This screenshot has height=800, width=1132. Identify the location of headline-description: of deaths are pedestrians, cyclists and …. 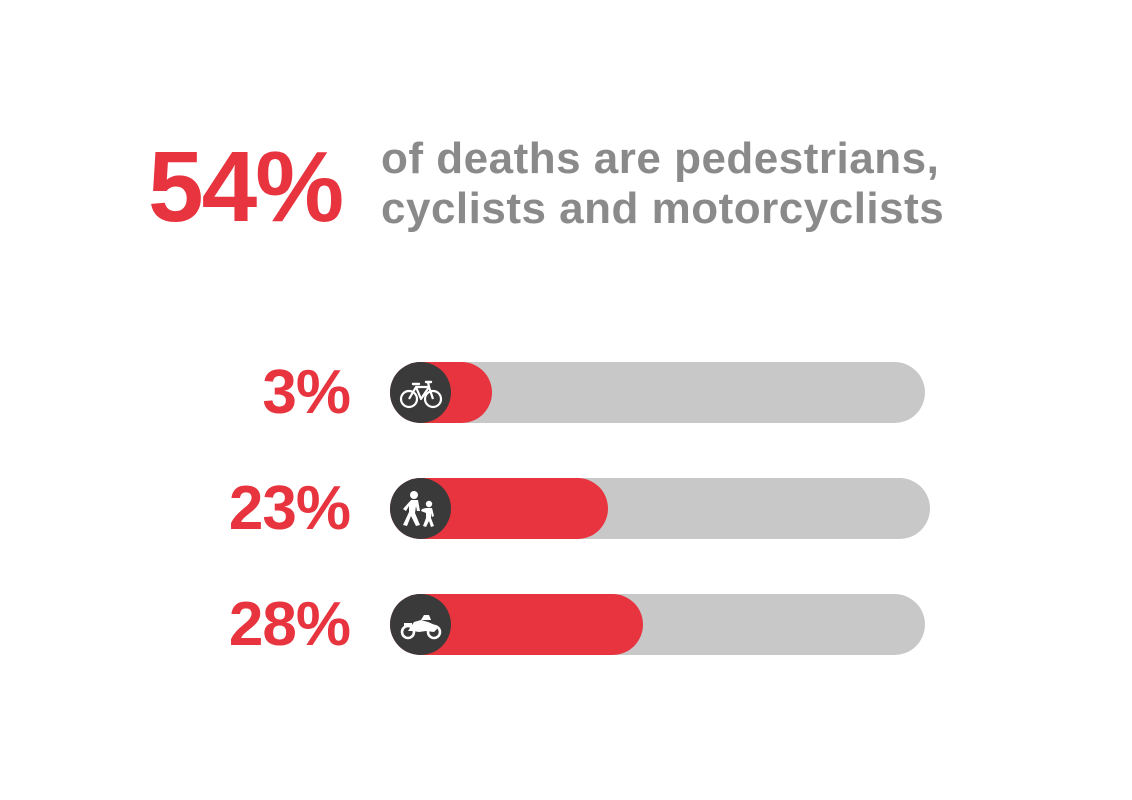
(662, 184).